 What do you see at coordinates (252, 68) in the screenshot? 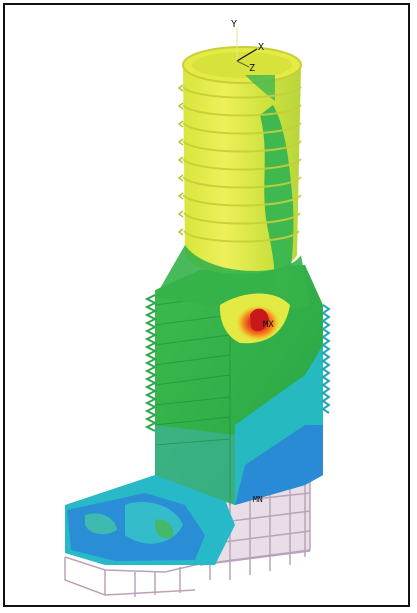
I see `z-axis-label: Z` at bounding box center [252, 68].